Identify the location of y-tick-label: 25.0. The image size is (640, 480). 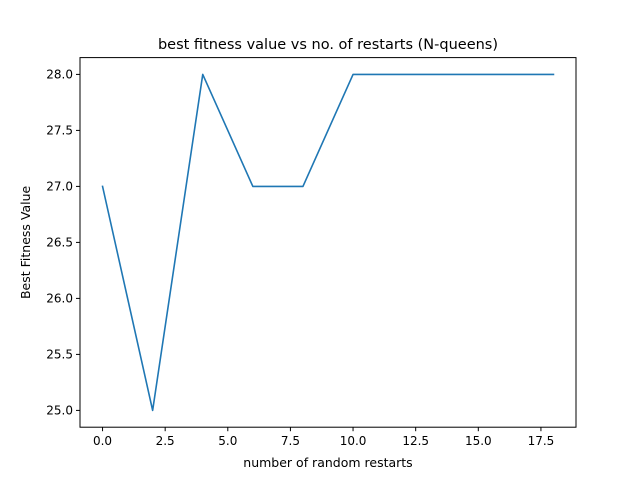
(59, 411).